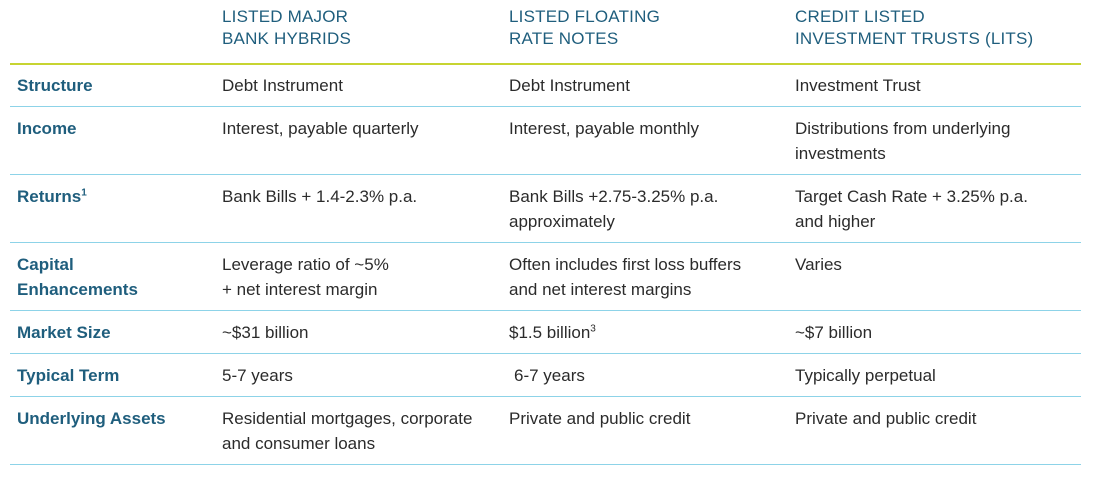  I want to click on header-divider, so click(545, 64).